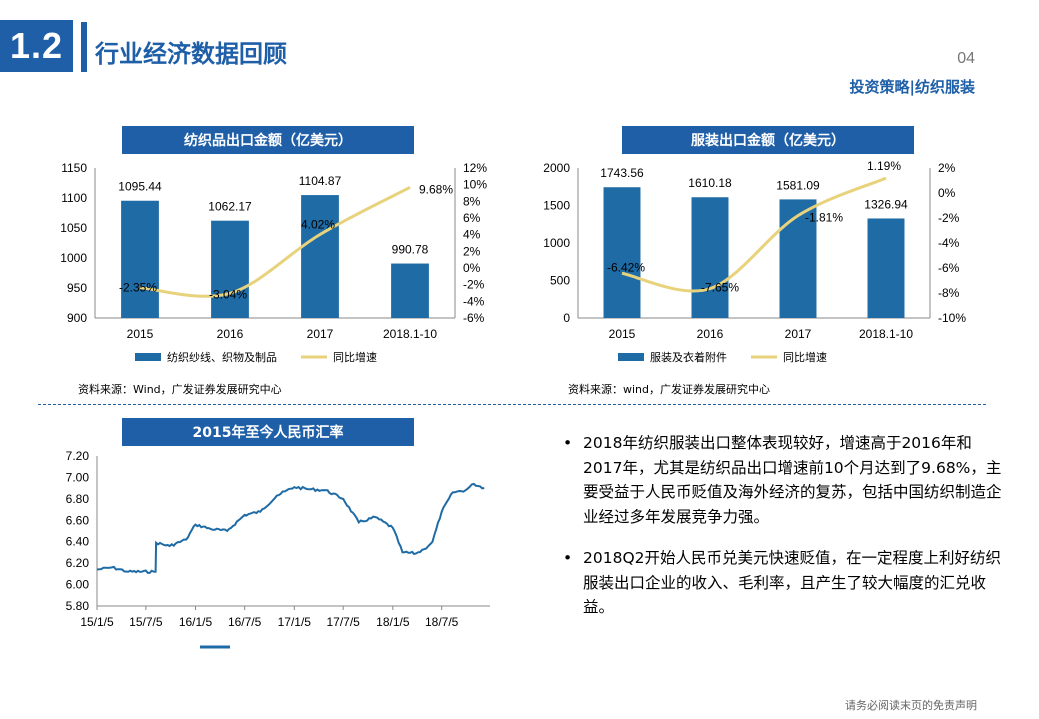 The height and width of the screenshot is (719, 1039). I want to click on y-tick-label: 1500, so click(556, 206).